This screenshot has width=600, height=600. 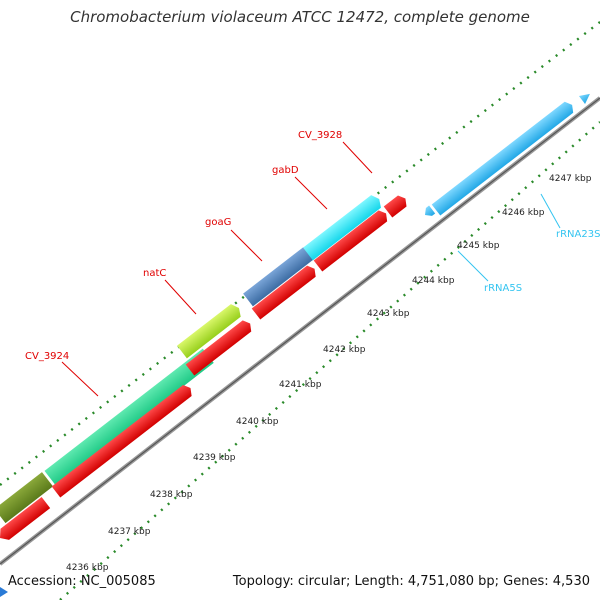 I want to click on tick-label-4243: 4243 kbp, so click(x=388, y=314).